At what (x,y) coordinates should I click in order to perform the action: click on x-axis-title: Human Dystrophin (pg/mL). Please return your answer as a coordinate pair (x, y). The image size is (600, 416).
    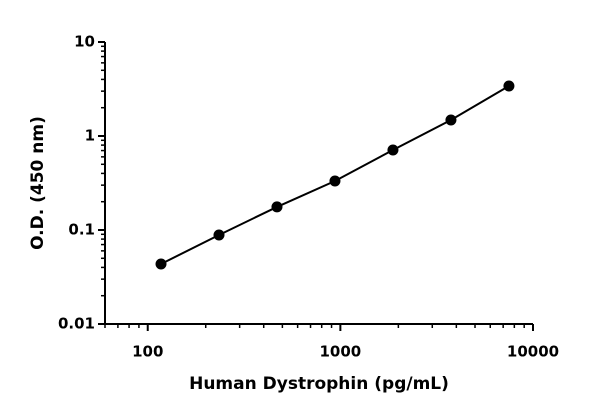
    Looking at the image, I should click on (319, 384).